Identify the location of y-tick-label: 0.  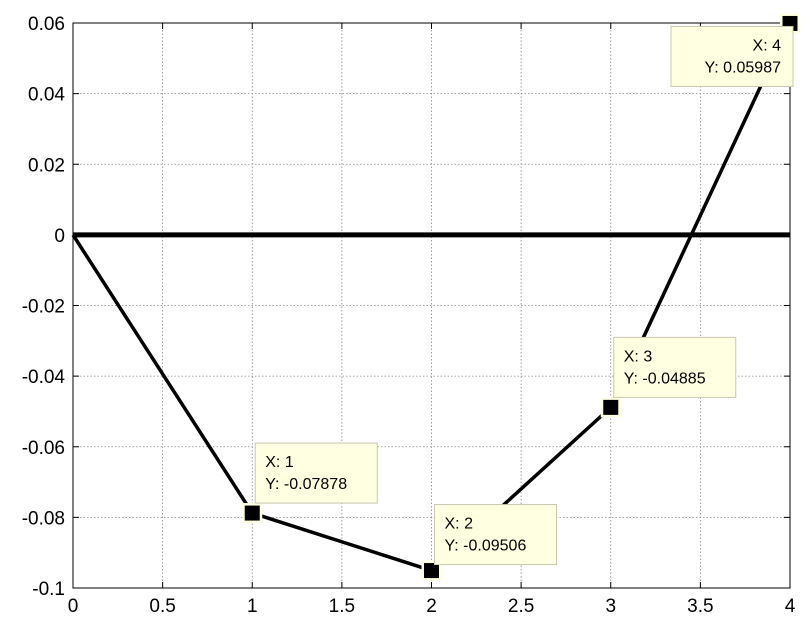
(59, 236).